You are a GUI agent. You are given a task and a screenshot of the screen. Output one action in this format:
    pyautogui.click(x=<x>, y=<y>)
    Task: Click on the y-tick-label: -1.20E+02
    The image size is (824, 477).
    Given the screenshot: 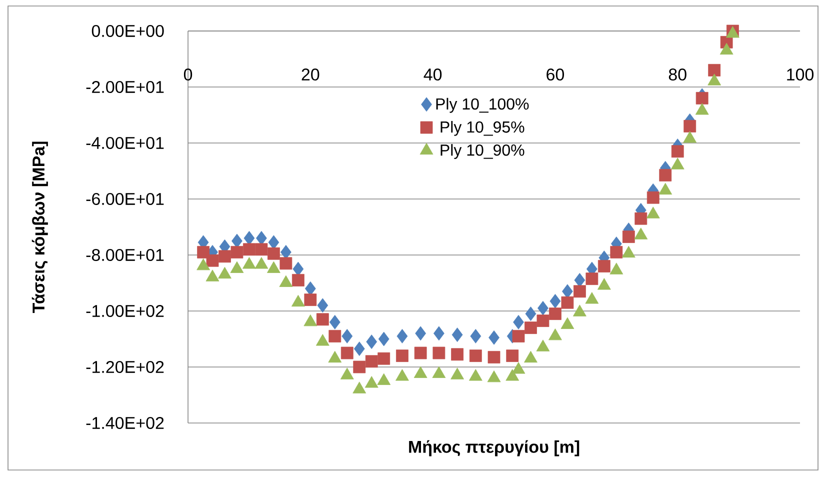 What is the action you would take?
    pyautogui.click(x=125, y=367)
    